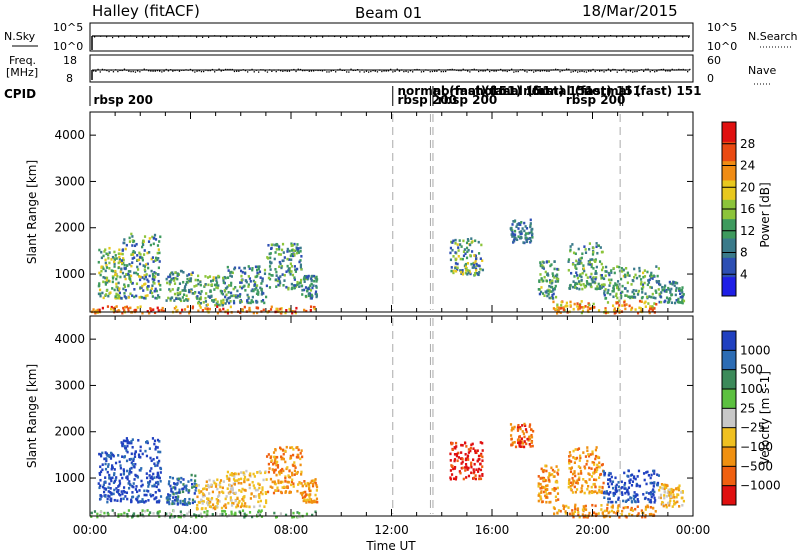 Image resolution: width=800 pixels, height=554 pixels. I want to click on nsky-right-tick-top: 10^5, so click(722, 27).